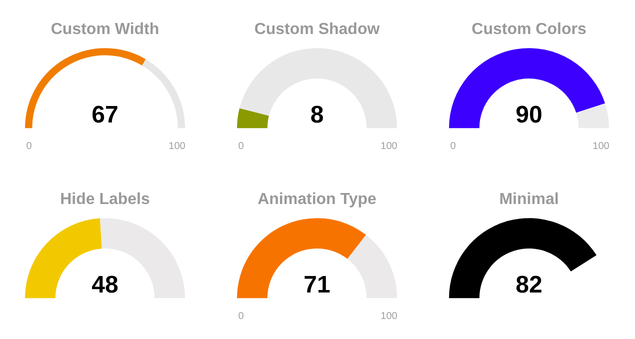 This screenshot has height=339, width=635. What do you see at coordinates (105, 29) in the screenshot?
I see `chart-title: Custom Width` at bounding box center [105, 29].